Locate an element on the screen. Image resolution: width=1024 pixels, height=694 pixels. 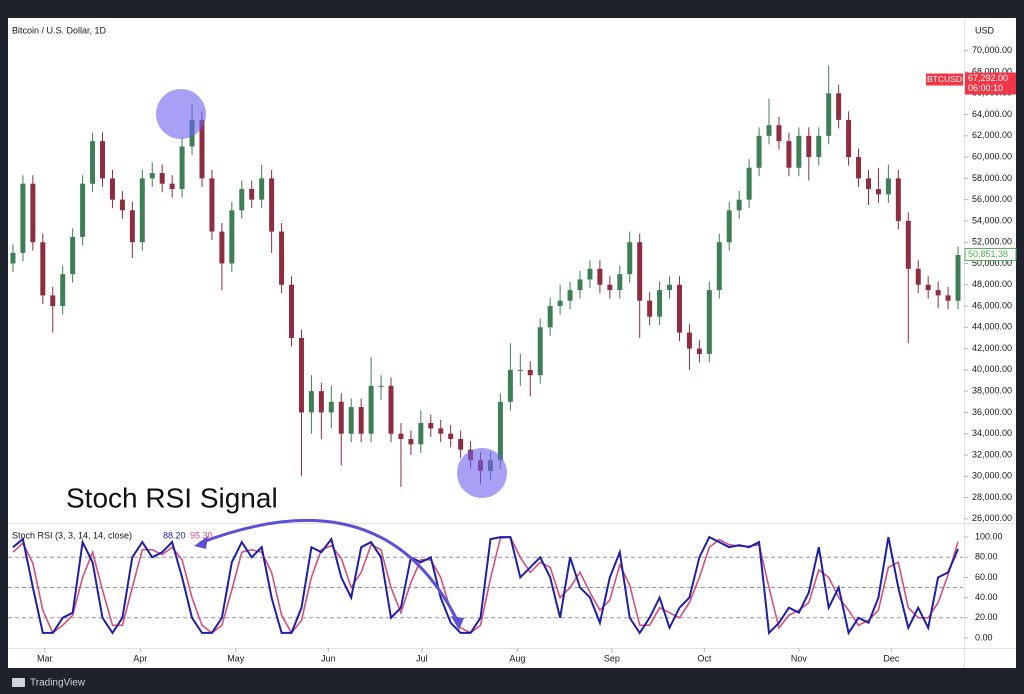
x-tick-label: Oct is located at coordinates (704, 658).